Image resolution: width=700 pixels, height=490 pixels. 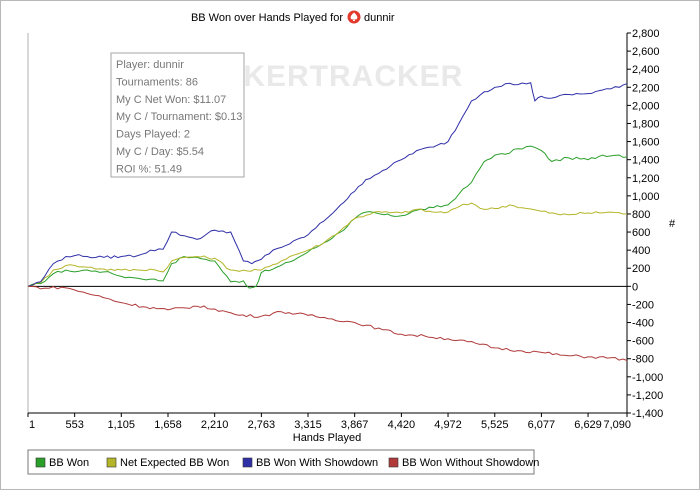 I want to click on y-tick-label: 2,000, so click(x=646, y=106).